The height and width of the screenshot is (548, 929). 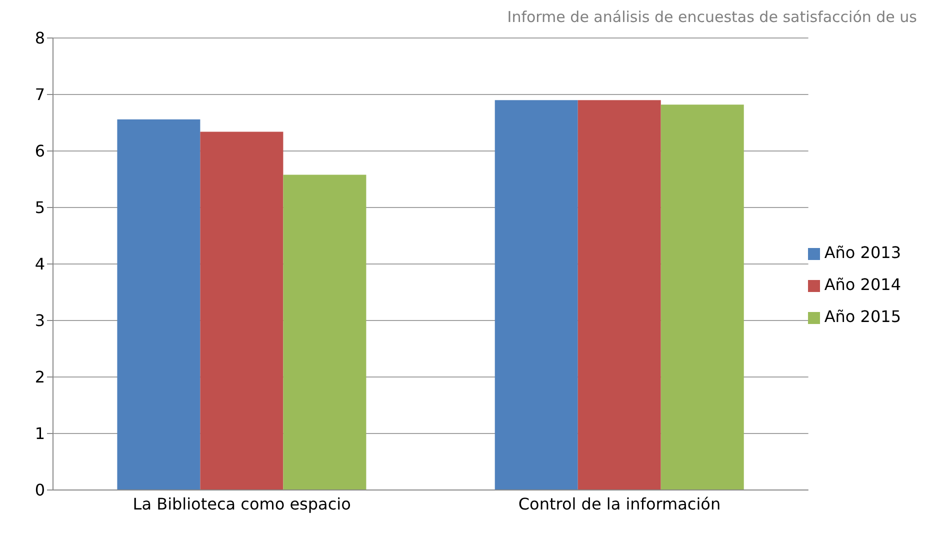 I want to click on y-tick-label: 8, so click(x=39, y=38).